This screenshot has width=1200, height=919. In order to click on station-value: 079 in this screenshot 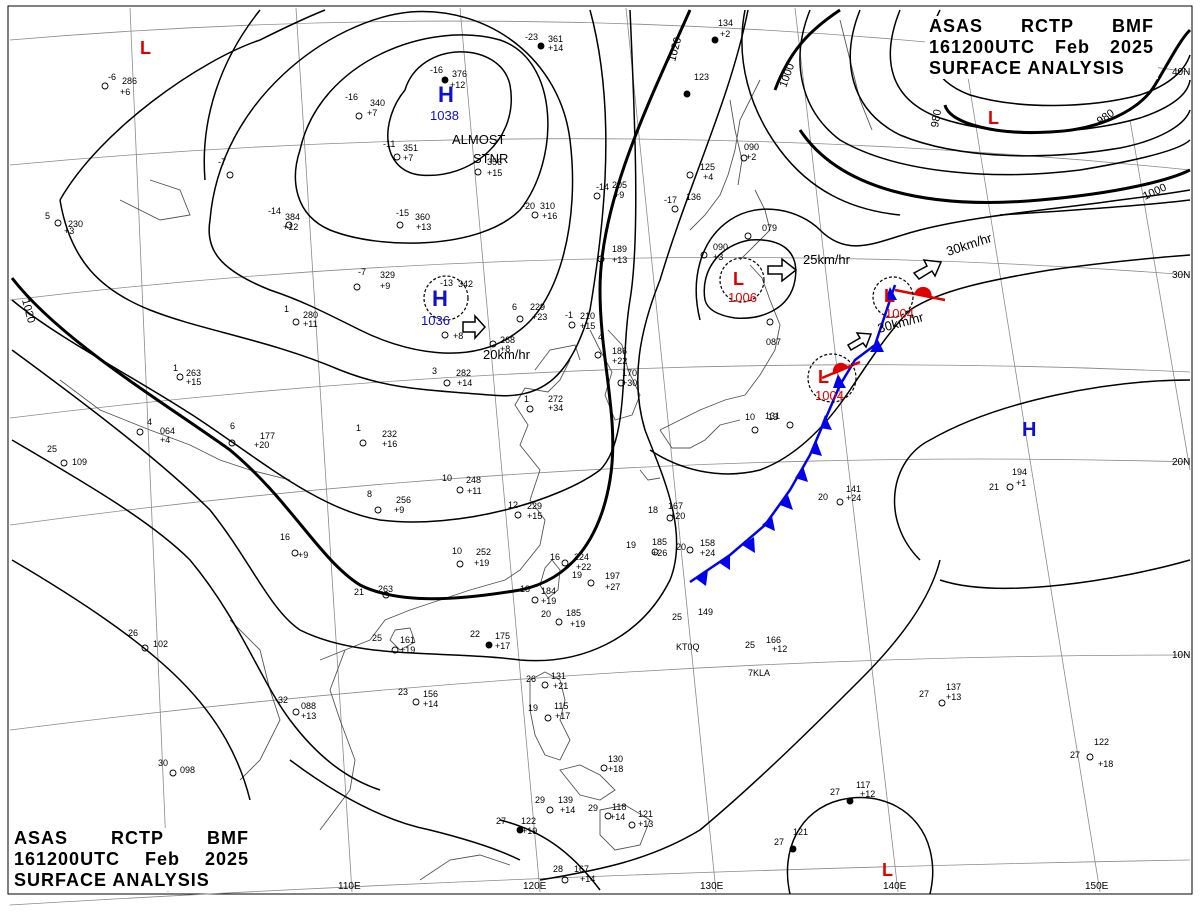, I will do `click(769, 228)`.